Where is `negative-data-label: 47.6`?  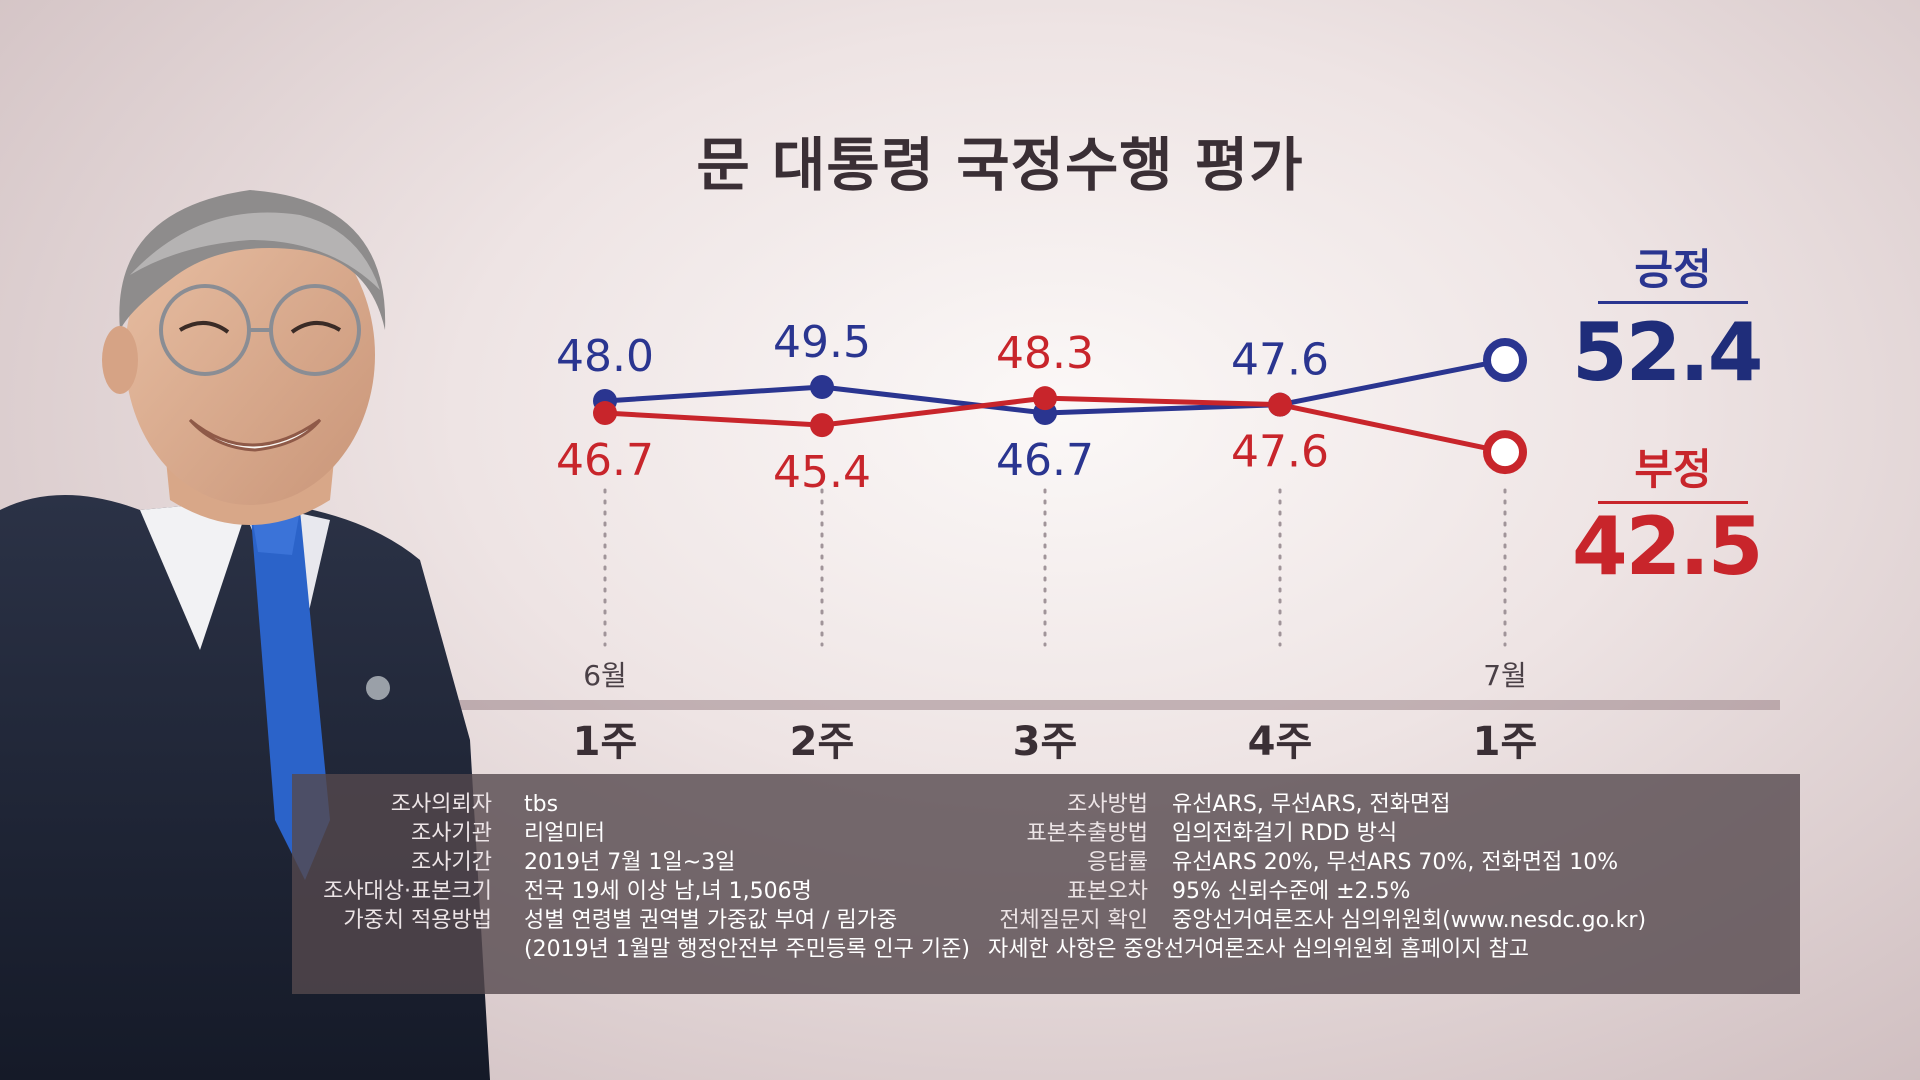
negative-data-label: 47.6 is located at coordinates (1280, 452).